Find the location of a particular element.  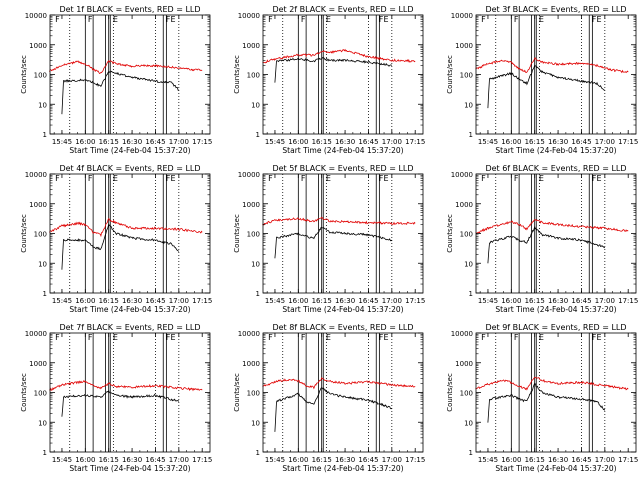

chart-title: Det 4f BLACK = Events, RED = LLD is located at coordinates (129, 168).